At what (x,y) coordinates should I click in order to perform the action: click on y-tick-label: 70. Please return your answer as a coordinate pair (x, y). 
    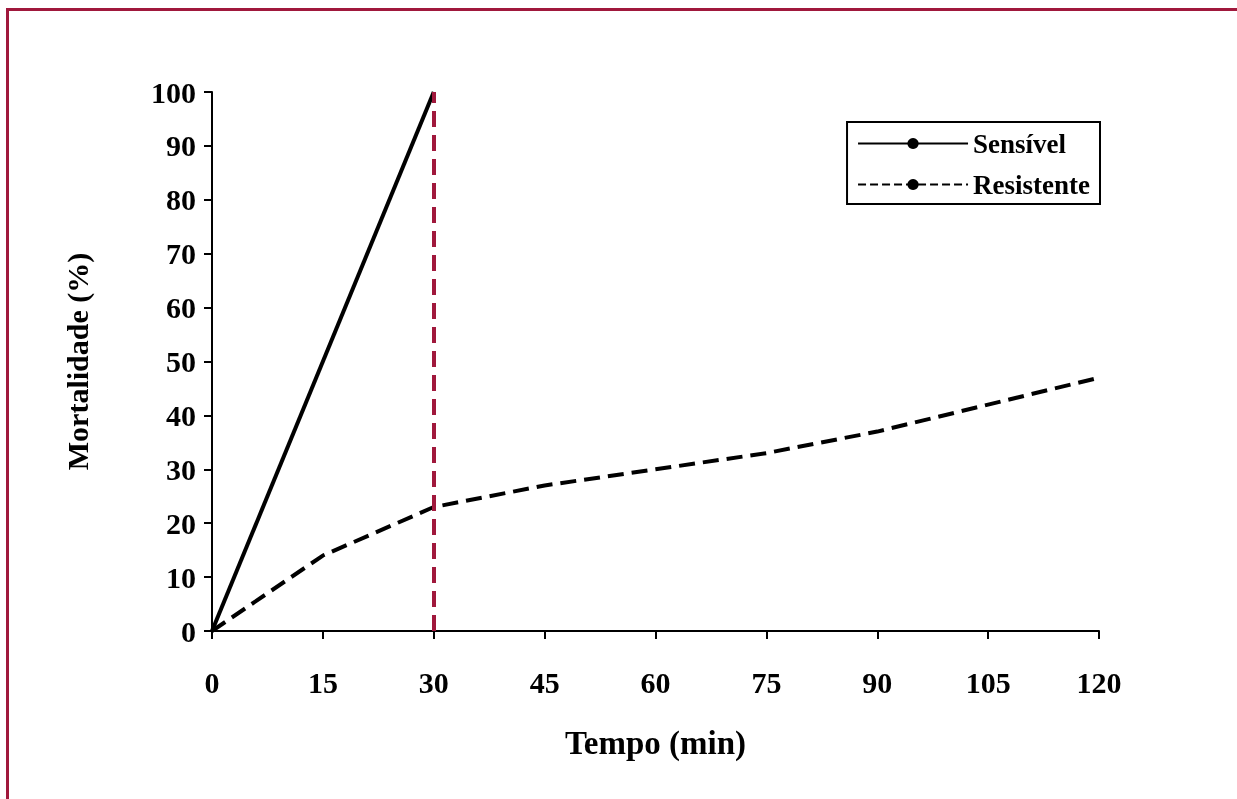
    Looking at the image, I should click on (181, 254).